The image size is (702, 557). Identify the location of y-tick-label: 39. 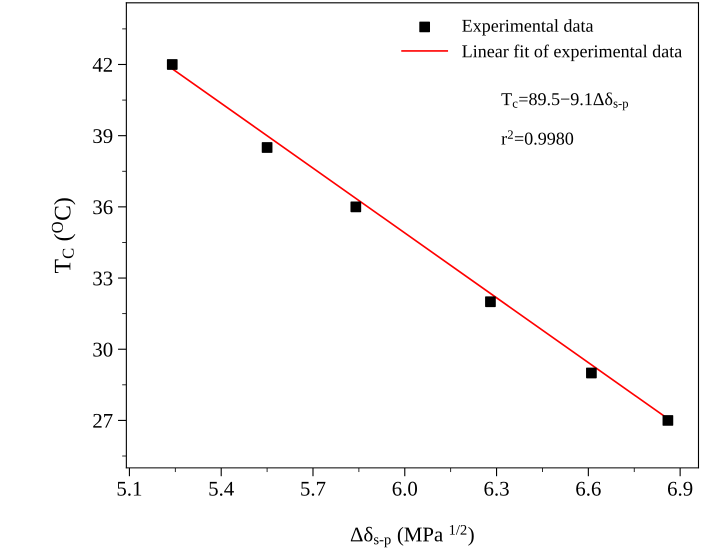
(102, 136).